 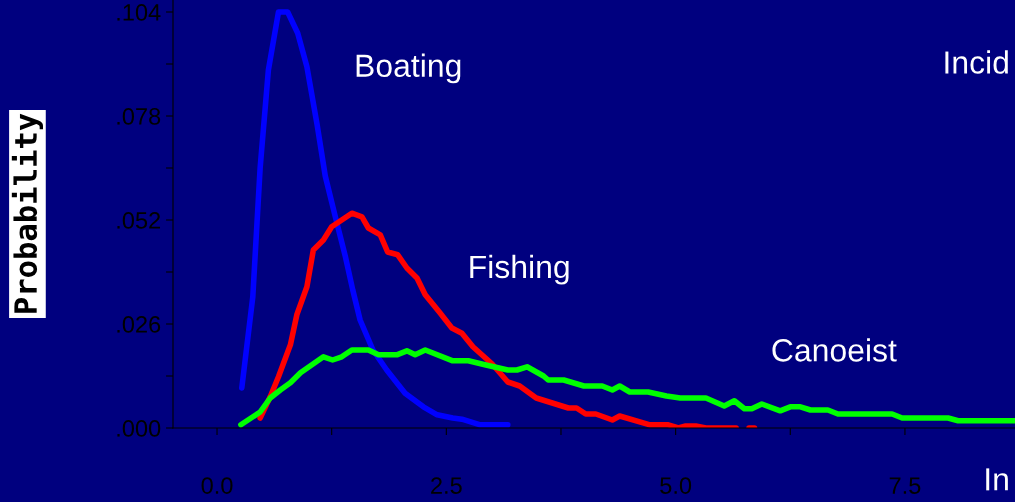 What do you see at coordinates (139, 220) in the screenshot?
I see `y-tick-label: .052` at bounding box center [139, 220].